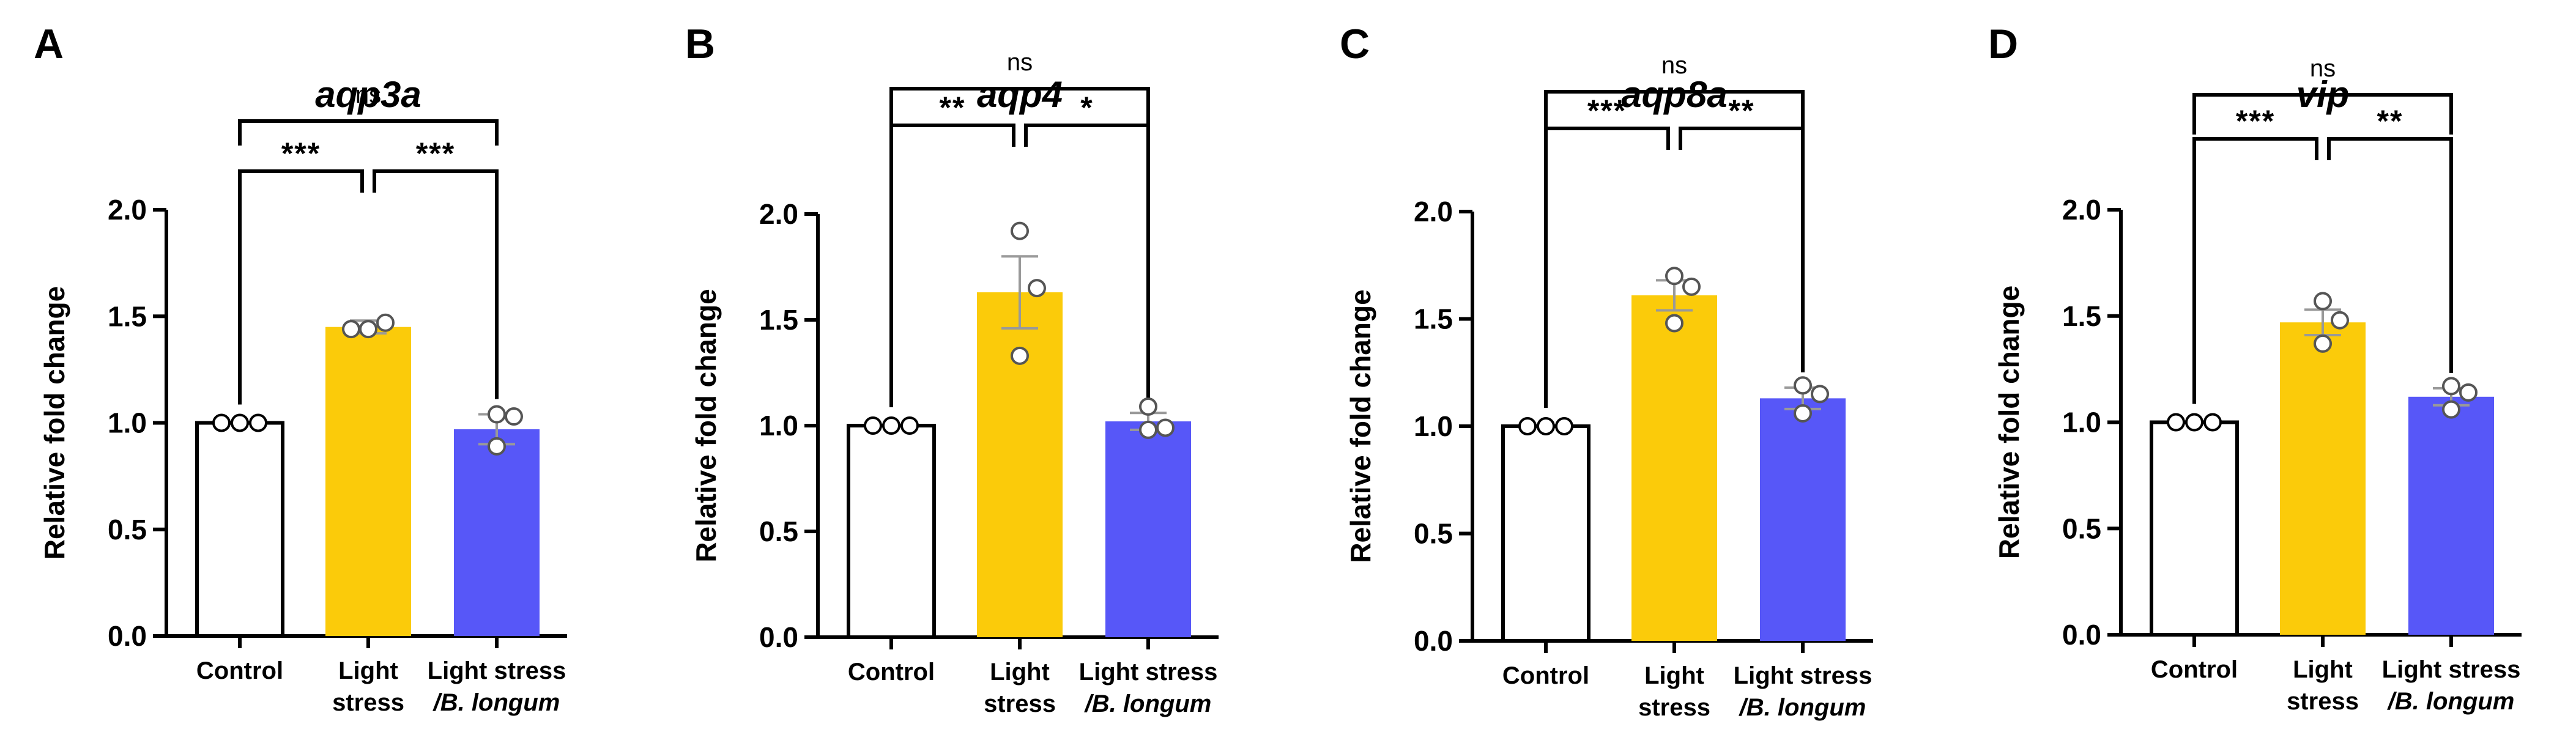 This screenshot has height=754, width=2576. Describe the element at coordinates (1355, 44) in the screenshot. I see `panel-letter: C` at that location.